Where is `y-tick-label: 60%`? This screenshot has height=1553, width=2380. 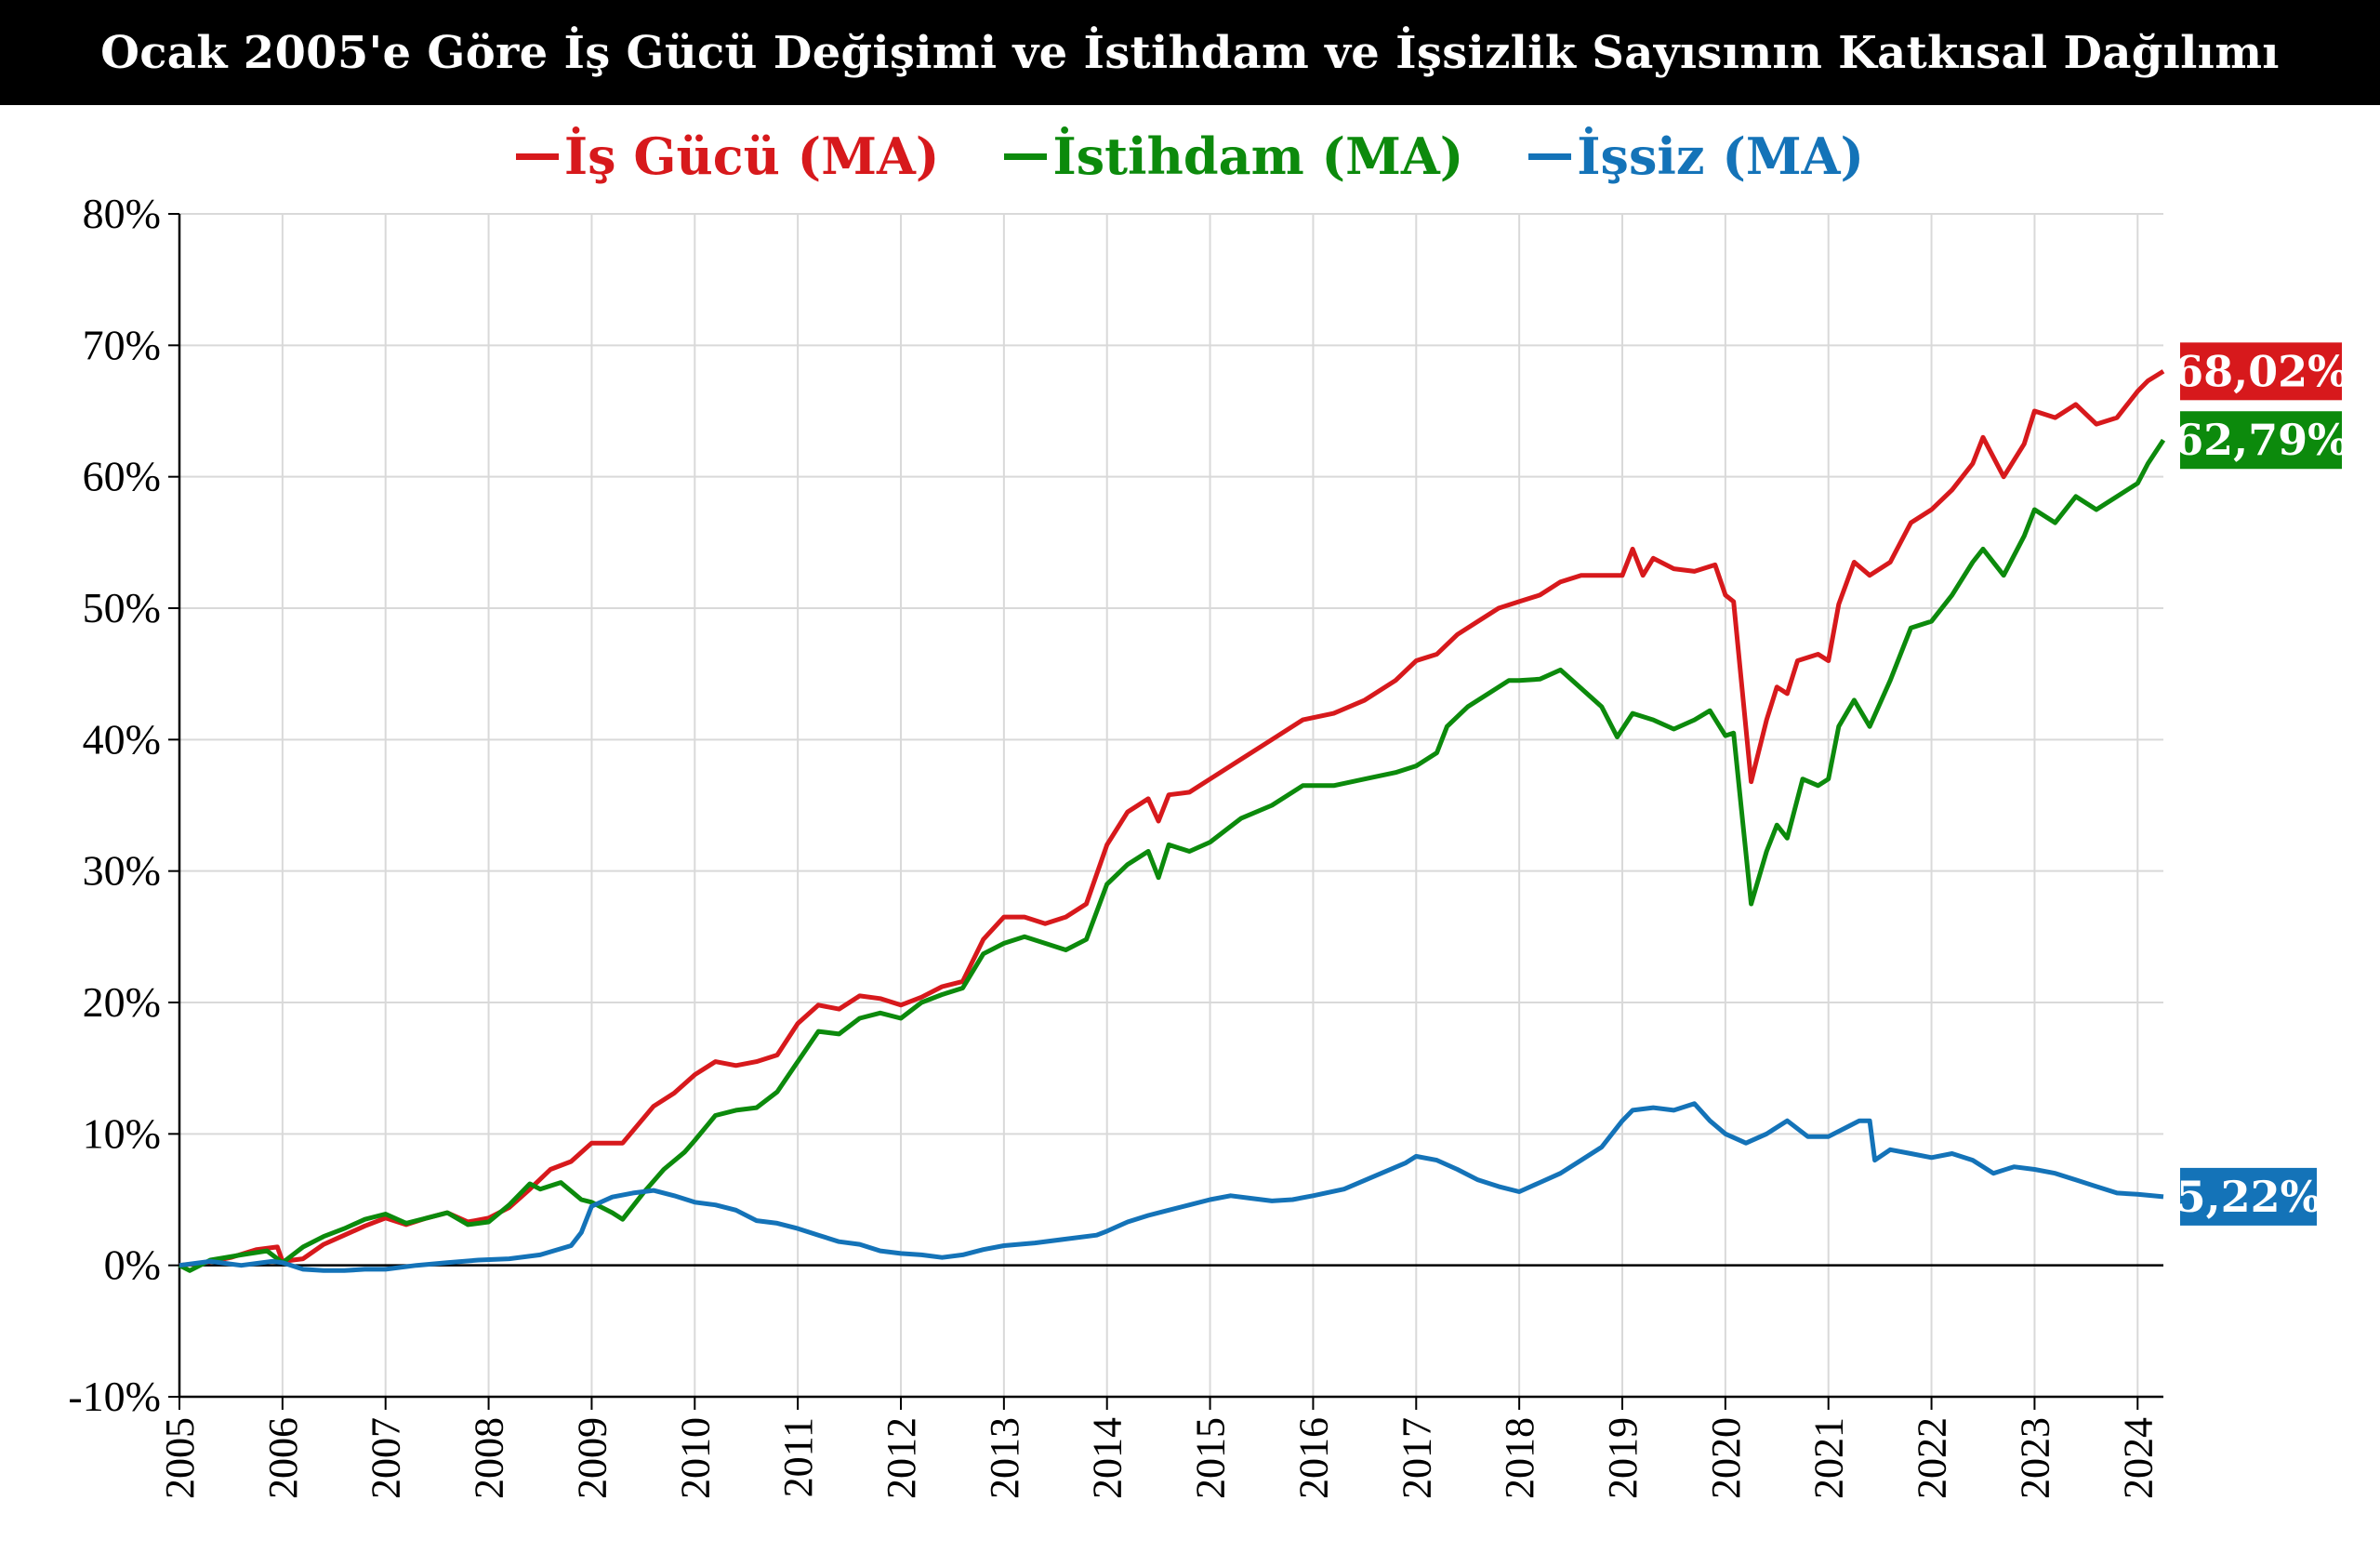
y-tick-label: 60% is located at coordinates (122, 476).